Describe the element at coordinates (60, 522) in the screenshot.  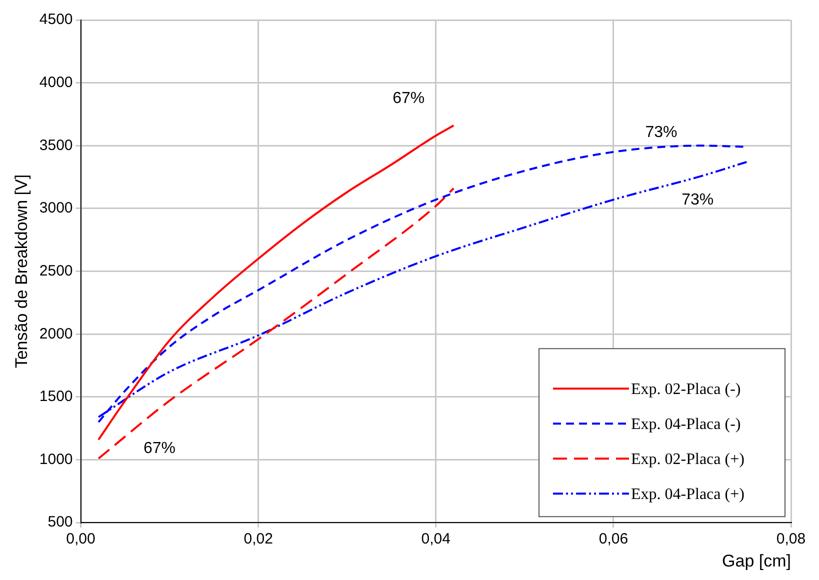
I see `y-tick-label: 500` at that location.